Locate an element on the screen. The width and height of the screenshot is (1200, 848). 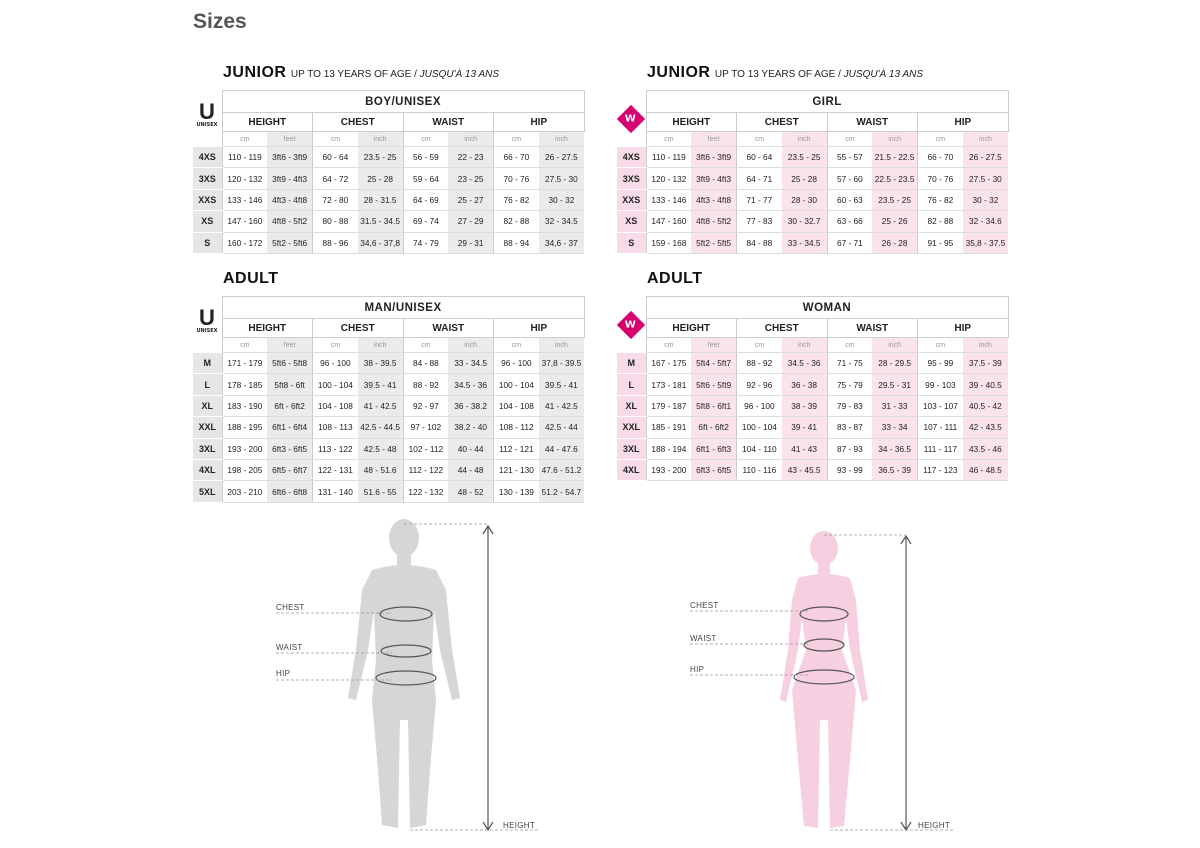
table-cell: 36 - 38.2 is located at coordinates (471, 406).